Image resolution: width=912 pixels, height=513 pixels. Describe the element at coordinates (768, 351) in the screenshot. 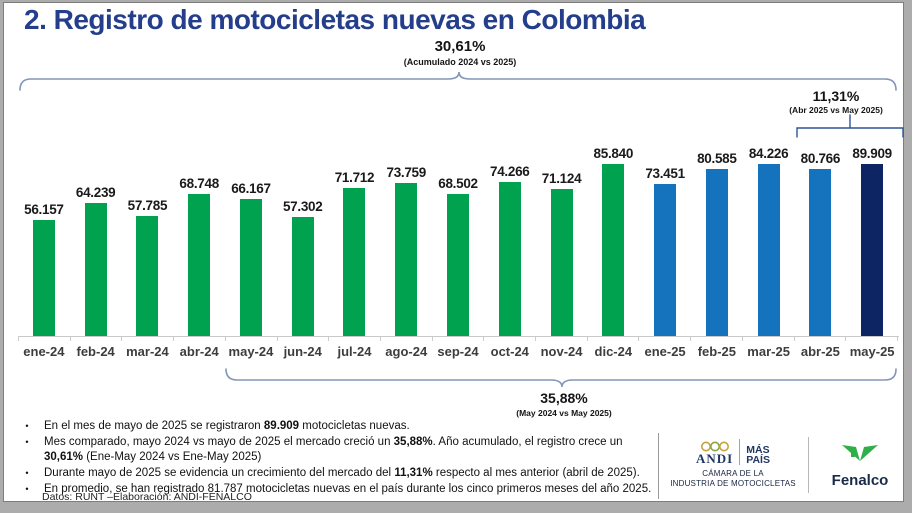

I see `x-axis-label: mar-25` at that location.